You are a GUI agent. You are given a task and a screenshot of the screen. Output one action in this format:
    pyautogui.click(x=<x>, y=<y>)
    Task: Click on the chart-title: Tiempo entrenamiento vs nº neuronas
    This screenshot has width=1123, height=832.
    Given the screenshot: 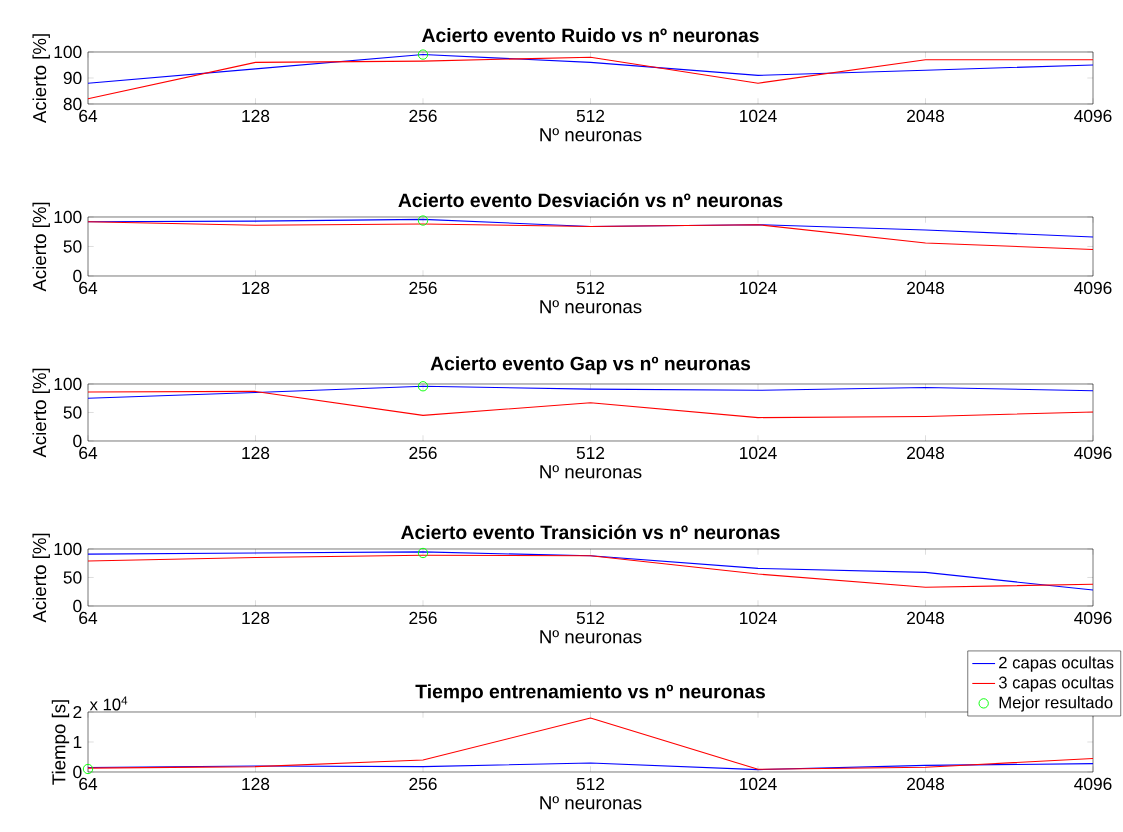 What is the action you would take?
    pyautogui.click(x=590, y=693)
    